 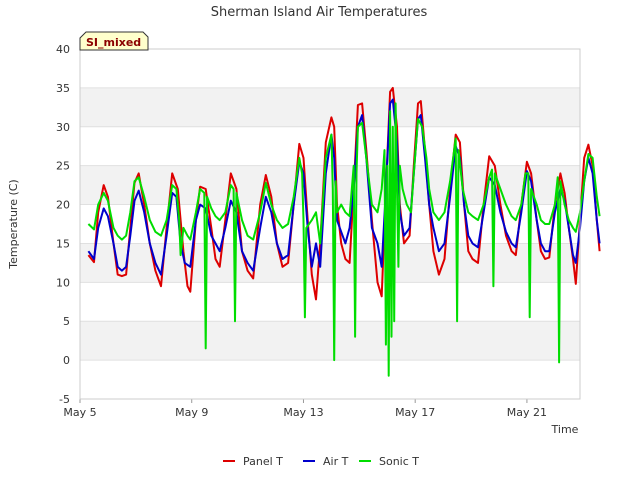 I want to click on y-tick-label: 10, so click(x=63, y=282).